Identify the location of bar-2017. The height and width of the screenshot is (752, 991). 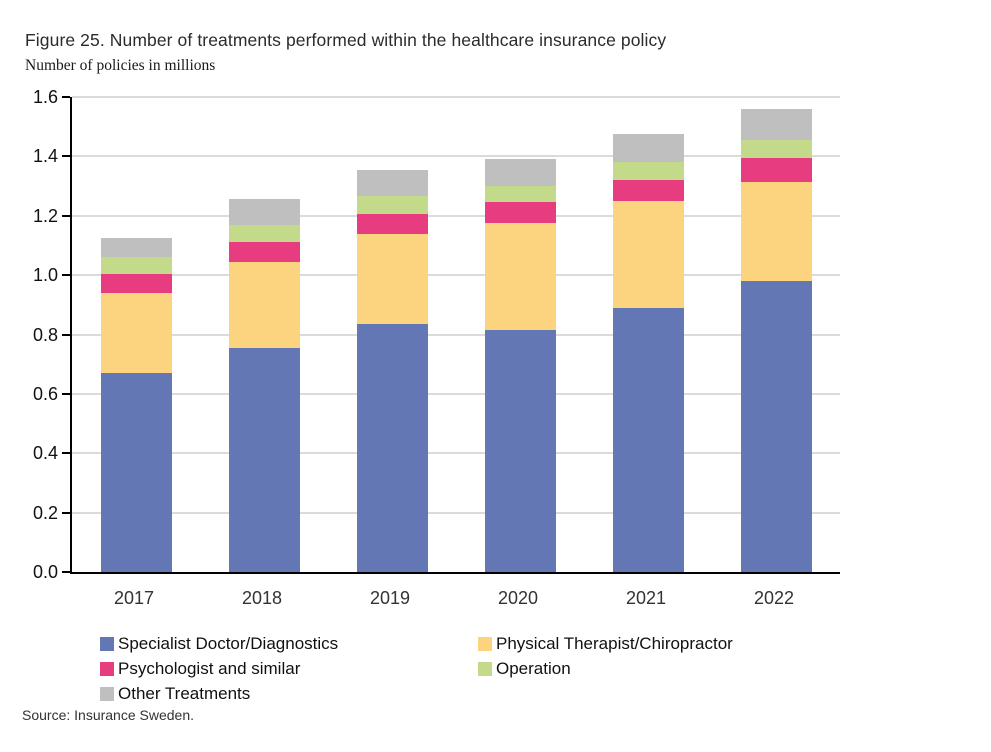
(136, 405).